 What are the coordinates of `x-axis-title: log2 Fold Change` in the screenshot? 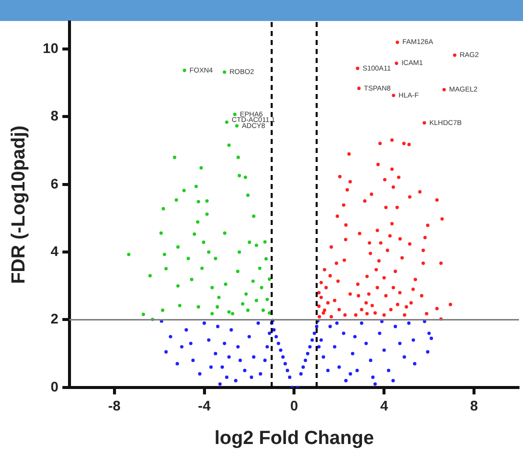 It's located at (294, 438).